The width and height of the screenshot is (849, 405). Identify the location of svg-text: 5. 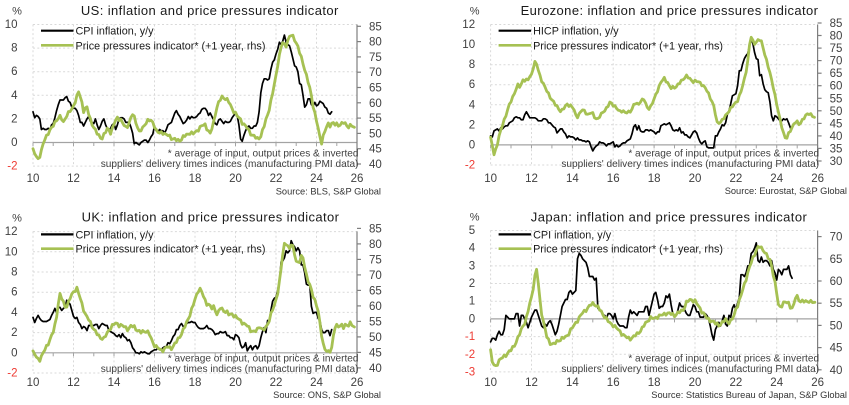
(472, 231).